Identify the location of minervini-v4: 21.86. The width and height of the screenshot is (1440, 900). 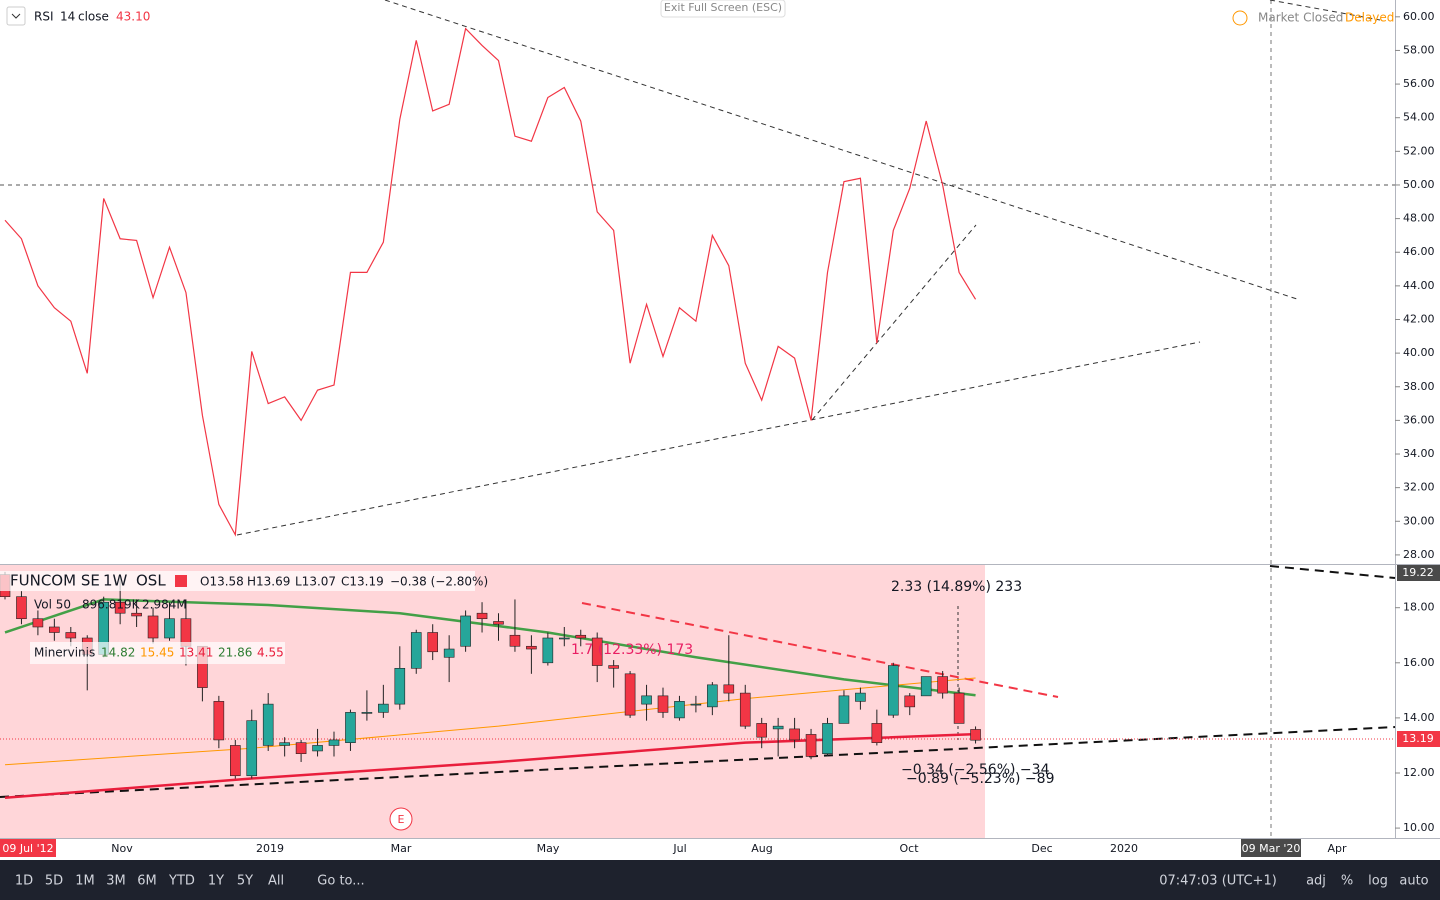
(235, 653).